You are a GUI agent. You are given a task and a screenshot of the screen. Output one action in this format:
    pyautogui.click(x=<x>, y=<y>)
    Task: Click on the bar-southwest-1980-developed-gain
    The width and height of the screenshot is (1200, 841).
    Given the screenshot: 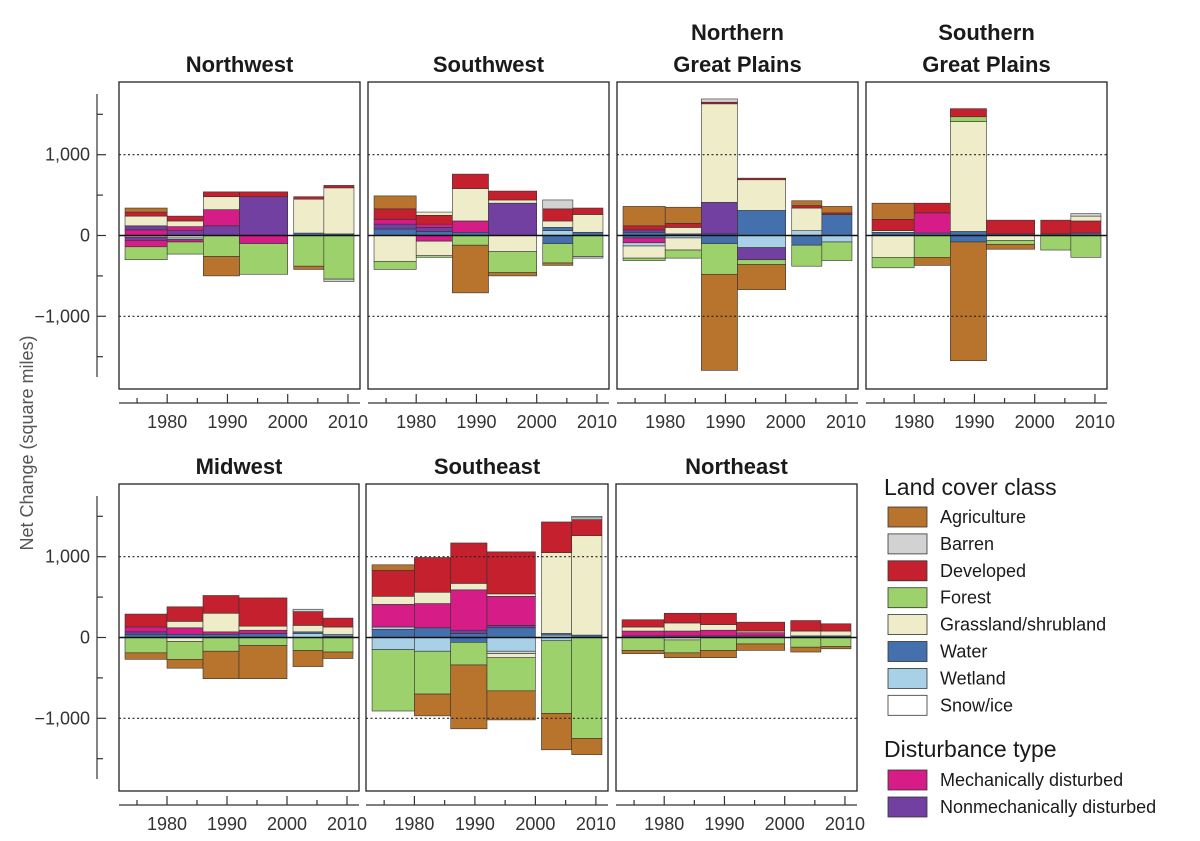 What is the action you would take?
    pyautogui.click(x=434, y=220)
    